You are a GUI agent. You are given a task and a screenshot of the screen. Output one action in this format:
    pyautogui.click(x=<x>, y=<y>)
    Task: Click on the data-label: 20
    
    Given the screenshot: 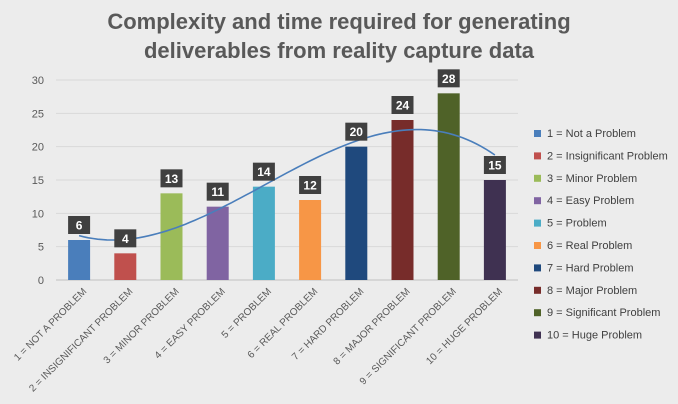 What is the action you would take?
    pyautogui.click(x=357, y=132)
    